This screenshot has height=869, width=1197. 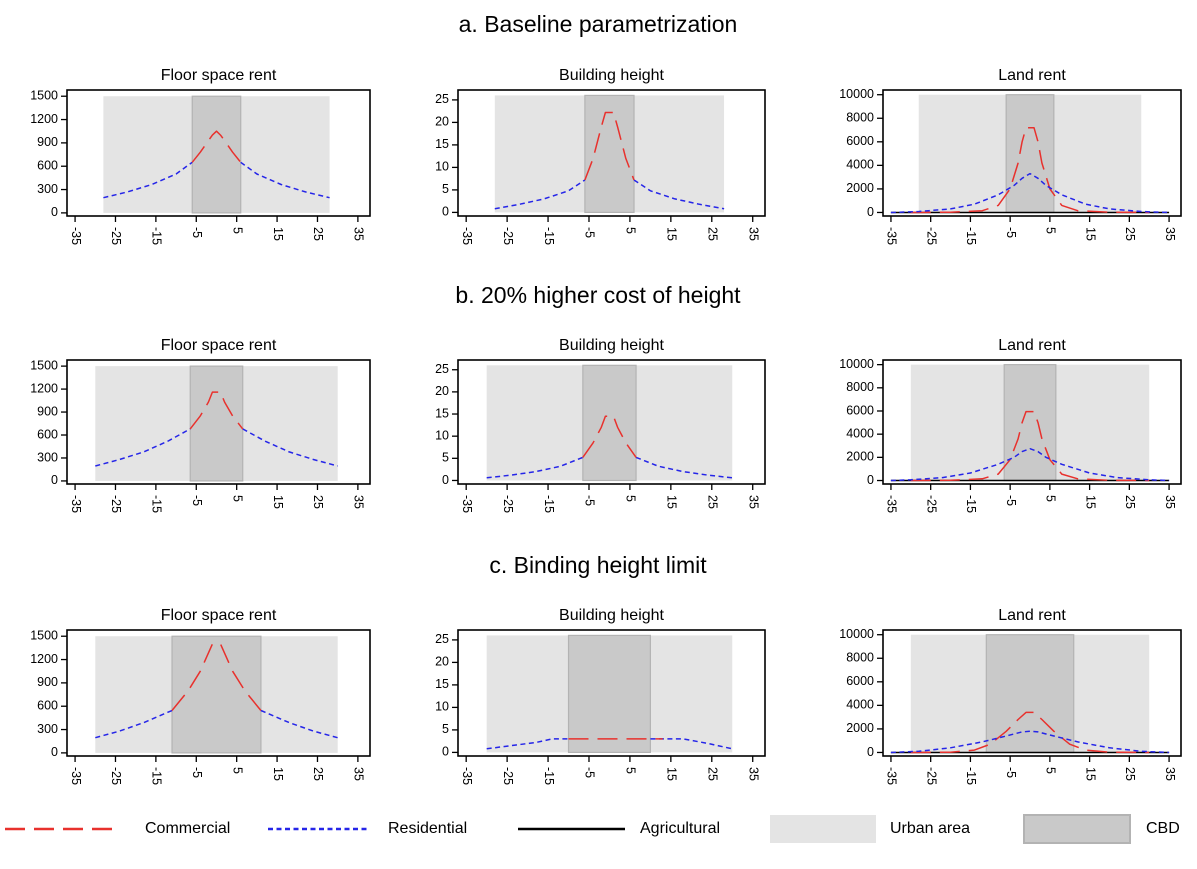 I want to click on y-tick-label: 4000, so click(x=860, y=165).